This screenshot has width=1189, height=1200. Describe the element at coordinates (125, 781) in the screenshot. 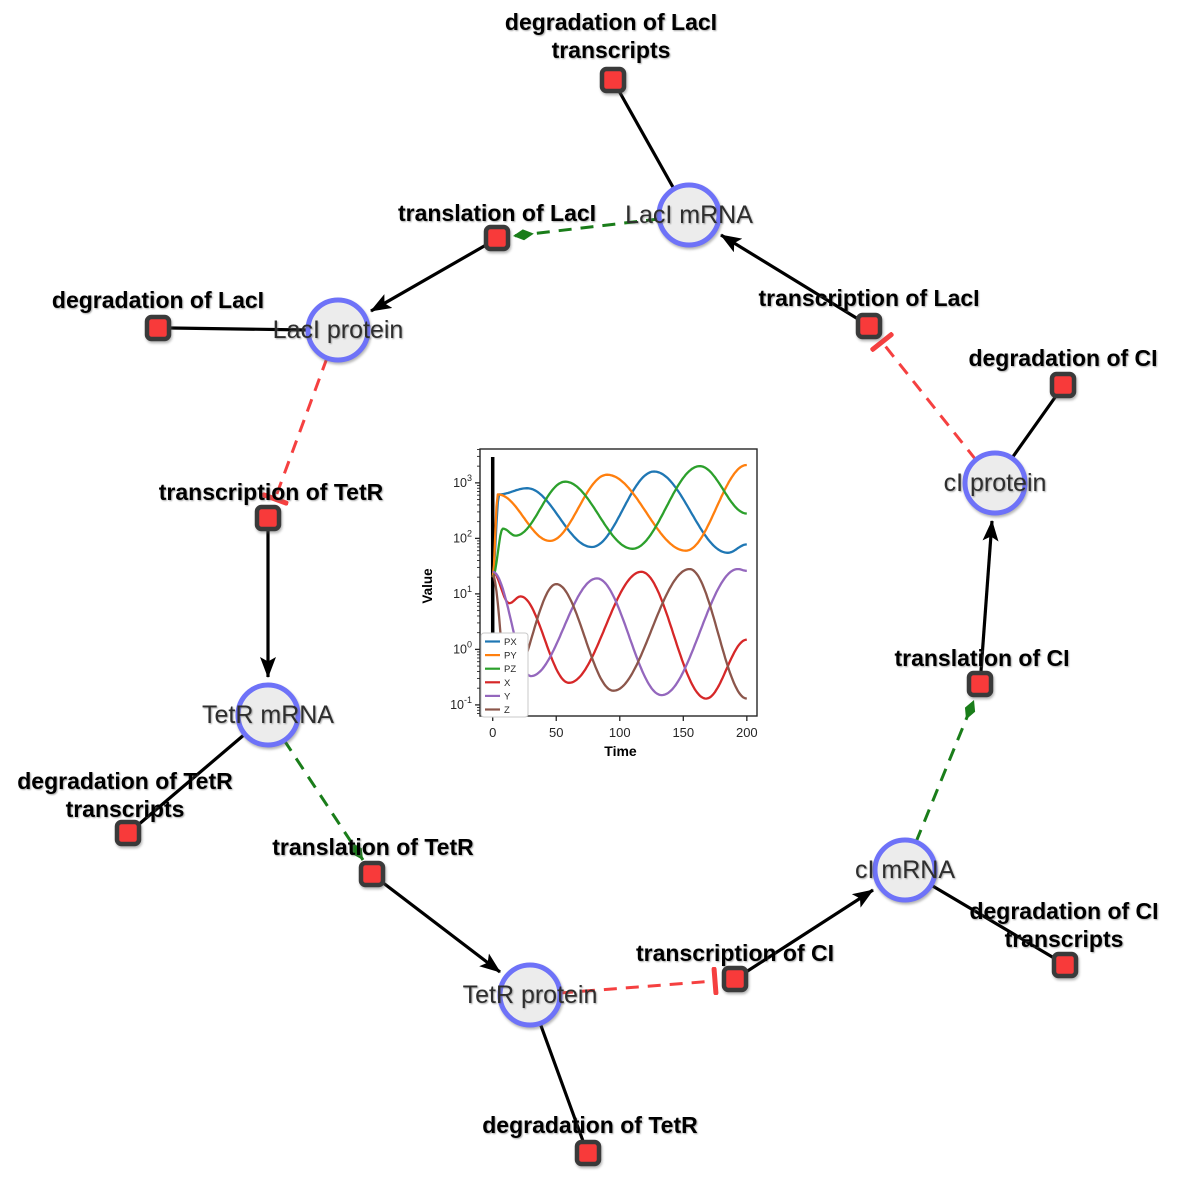

I see `reaction-label-deg-tetr-transcripts: degradation of TetR` at that location.